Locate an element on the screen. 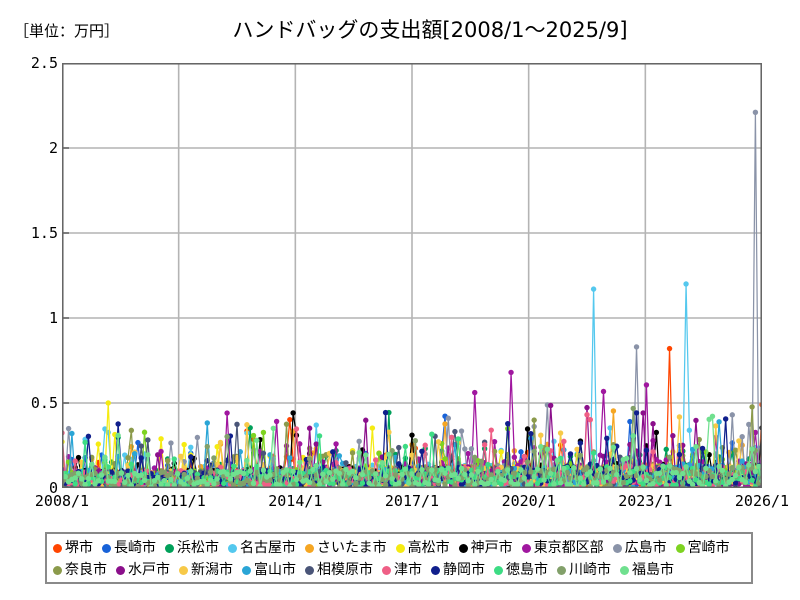  legend-label: 相模原市 is located at coordinates (345, 570).